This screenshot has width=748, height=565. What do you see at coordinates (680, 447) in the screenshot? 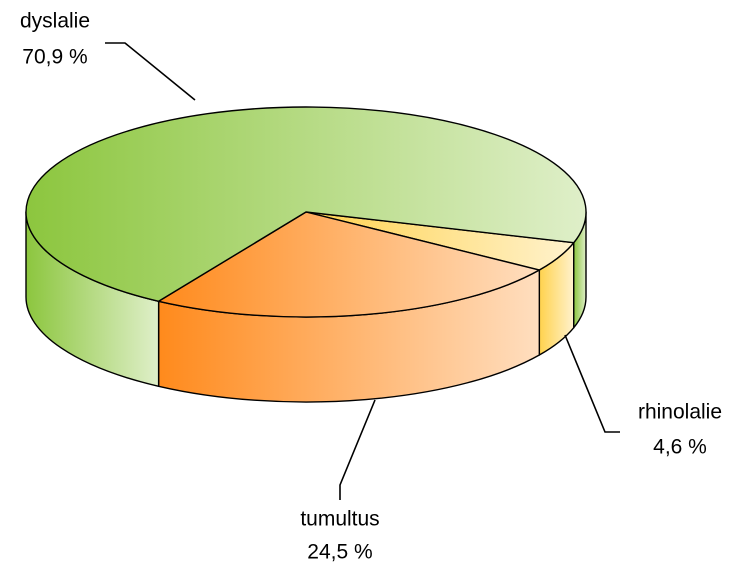
I see `slice-value-label: 4,6 %` at bounding box center [680, 447].